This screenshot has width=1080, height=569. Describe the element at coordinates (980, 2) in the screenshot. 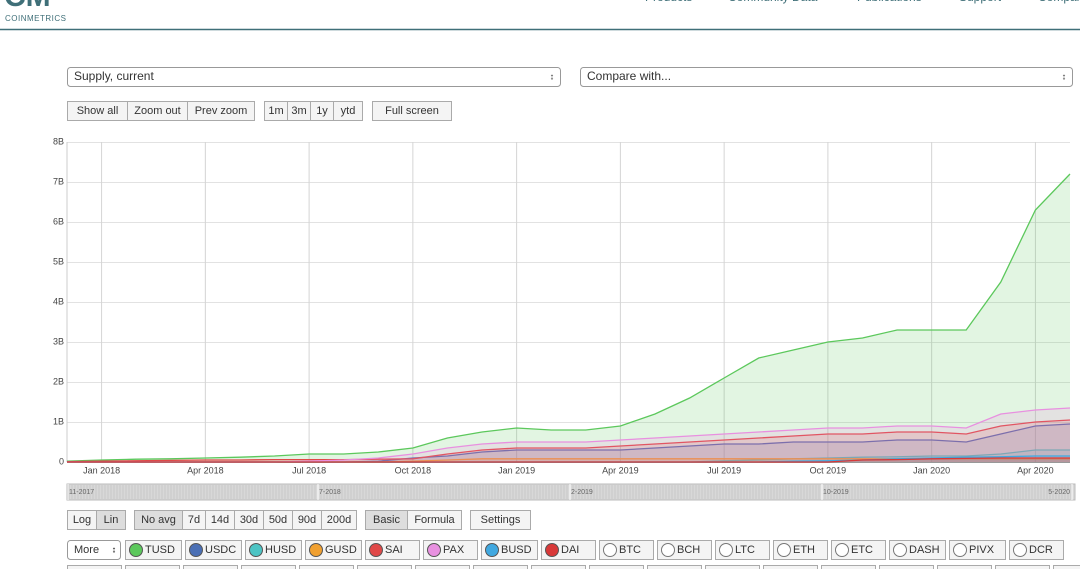

I see `nav-link: Support` at that location.